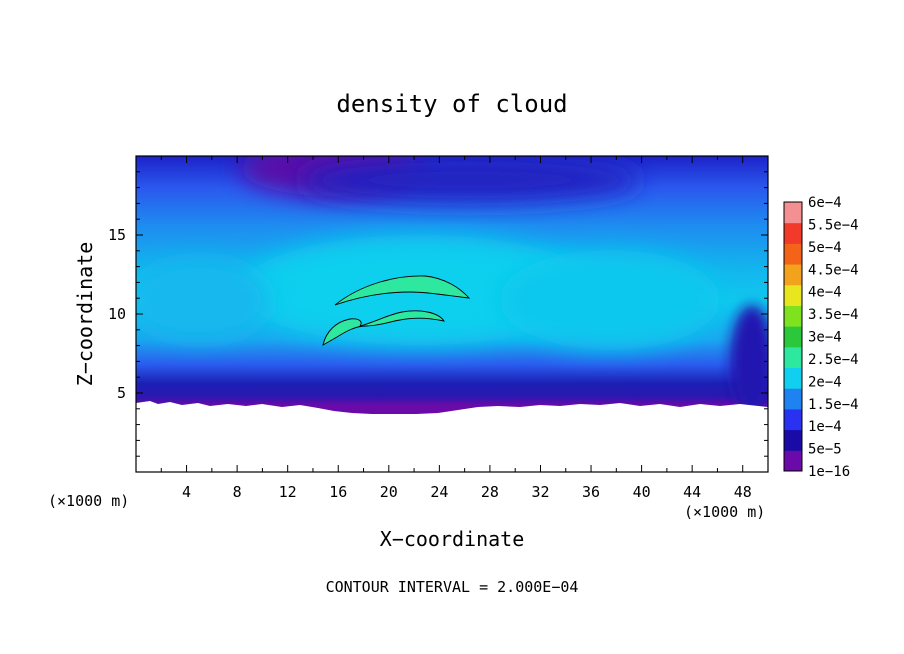  I want to click on colorbar-label: 1.5e−4, so click(833, 405).